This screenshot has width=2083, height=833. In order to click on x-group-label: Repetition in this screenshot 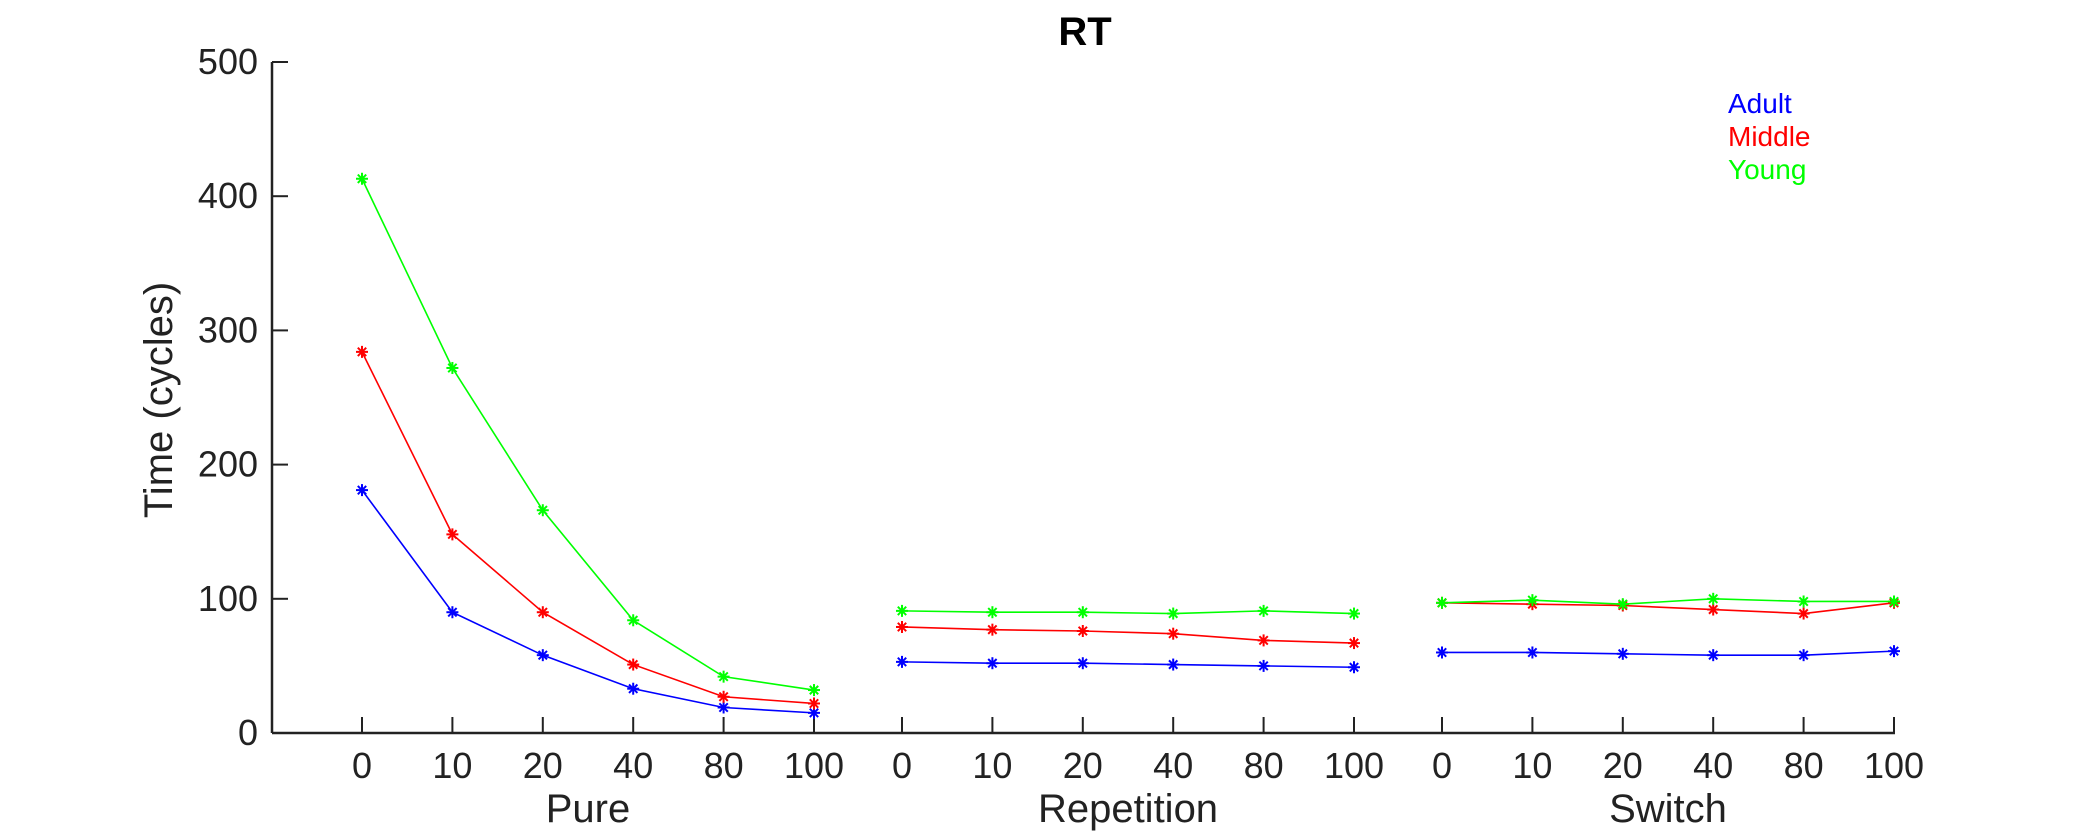, I will do `click(1128, 809)`.